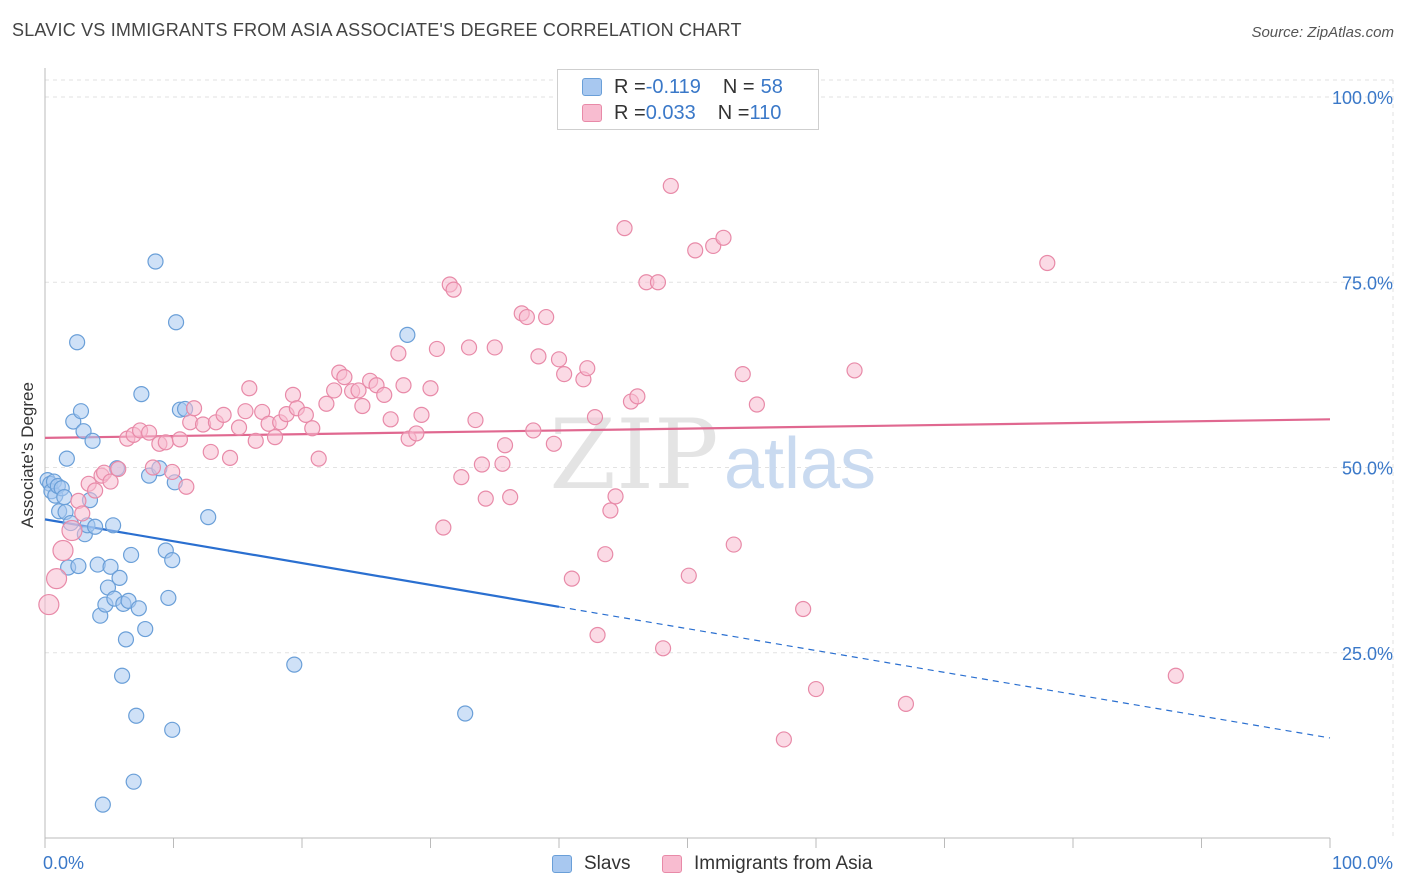  I want to click on stats-legend-row-slavs: R = -0.119 N = 58, so click(682, 87).